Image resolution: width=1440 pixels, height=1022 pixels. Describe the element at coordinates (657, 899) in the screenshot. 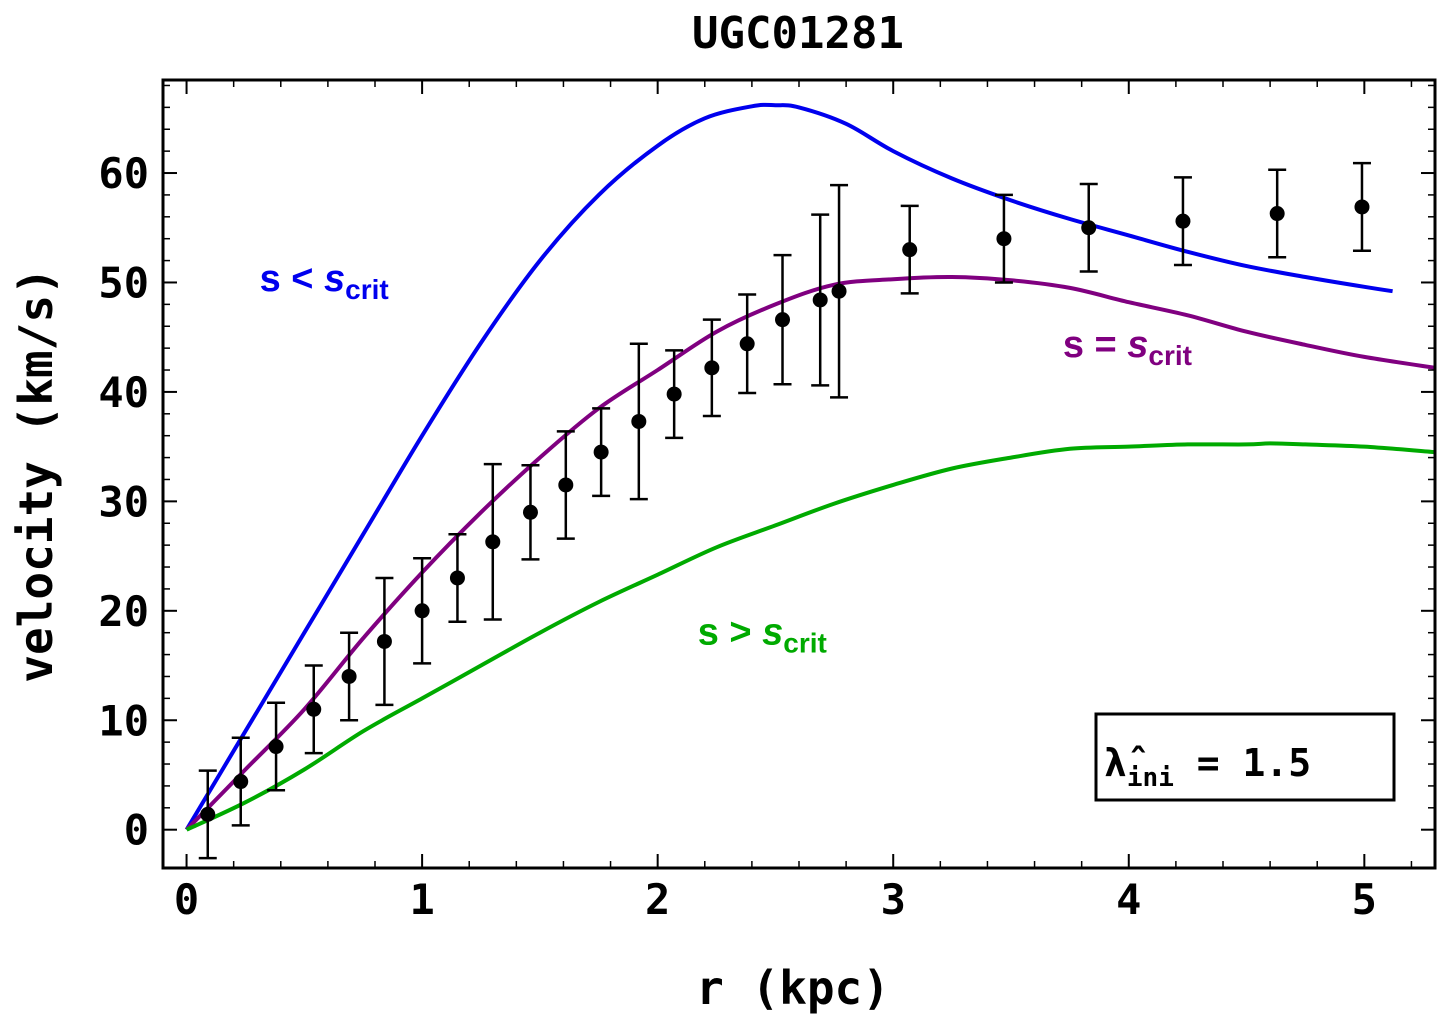

I see `x-tick-label: 2` at that location.